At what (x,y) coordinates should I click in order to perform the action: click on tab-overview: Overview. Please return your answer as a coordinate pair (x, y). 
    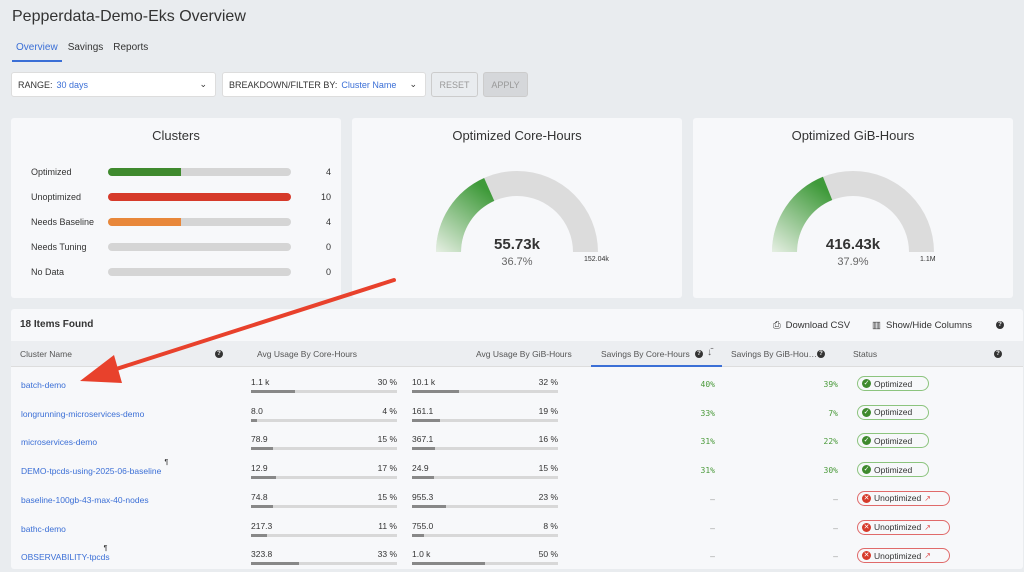
    Looking at the image, I should click on (37, 51).